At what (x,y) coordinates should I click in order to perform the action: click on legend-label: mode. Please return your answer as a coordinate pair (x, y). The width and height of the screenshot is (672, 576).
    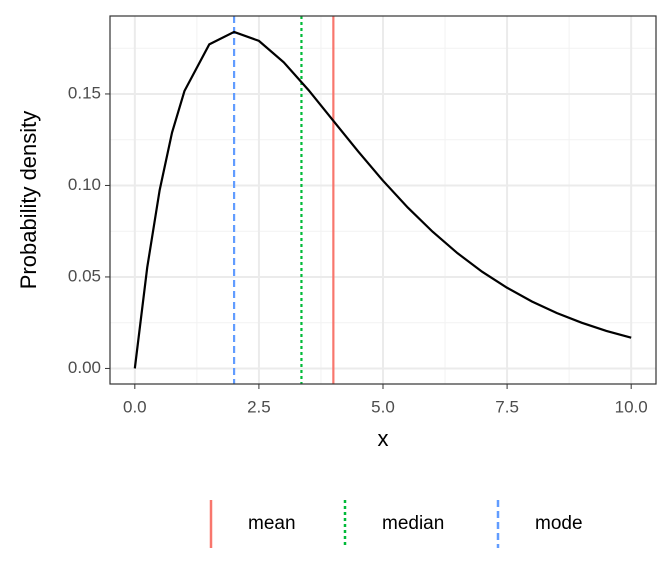
    Looking at the image, I should click on (559, 523).